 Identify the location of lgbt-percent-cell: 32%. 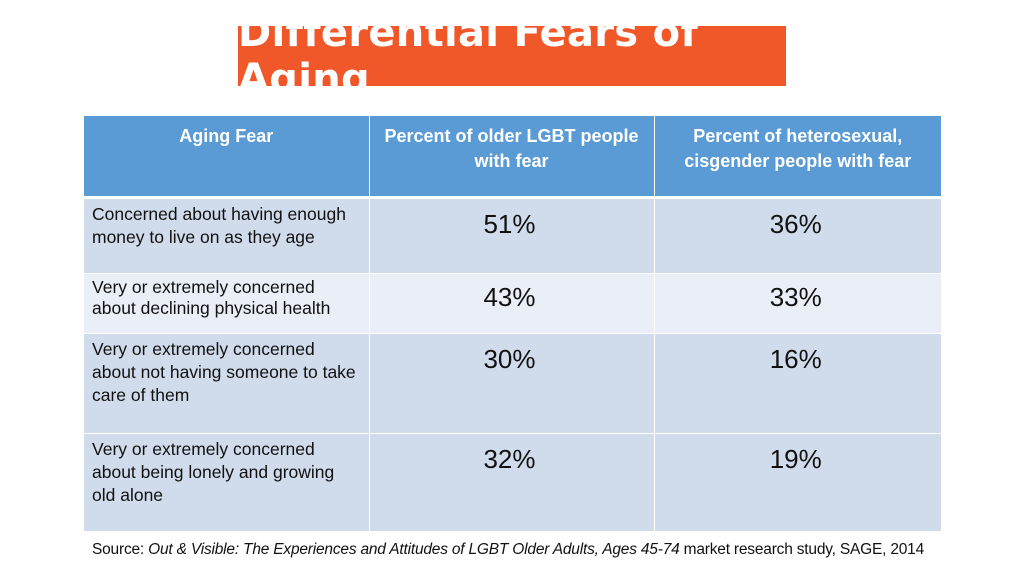
(512, 482).